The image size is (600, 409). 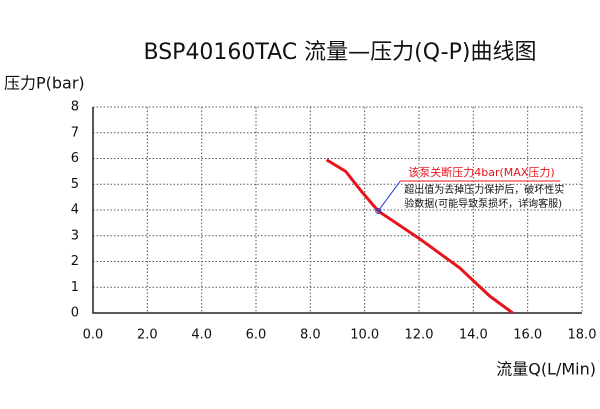 I want to click on annotation-point, so click(x=378, y=211).